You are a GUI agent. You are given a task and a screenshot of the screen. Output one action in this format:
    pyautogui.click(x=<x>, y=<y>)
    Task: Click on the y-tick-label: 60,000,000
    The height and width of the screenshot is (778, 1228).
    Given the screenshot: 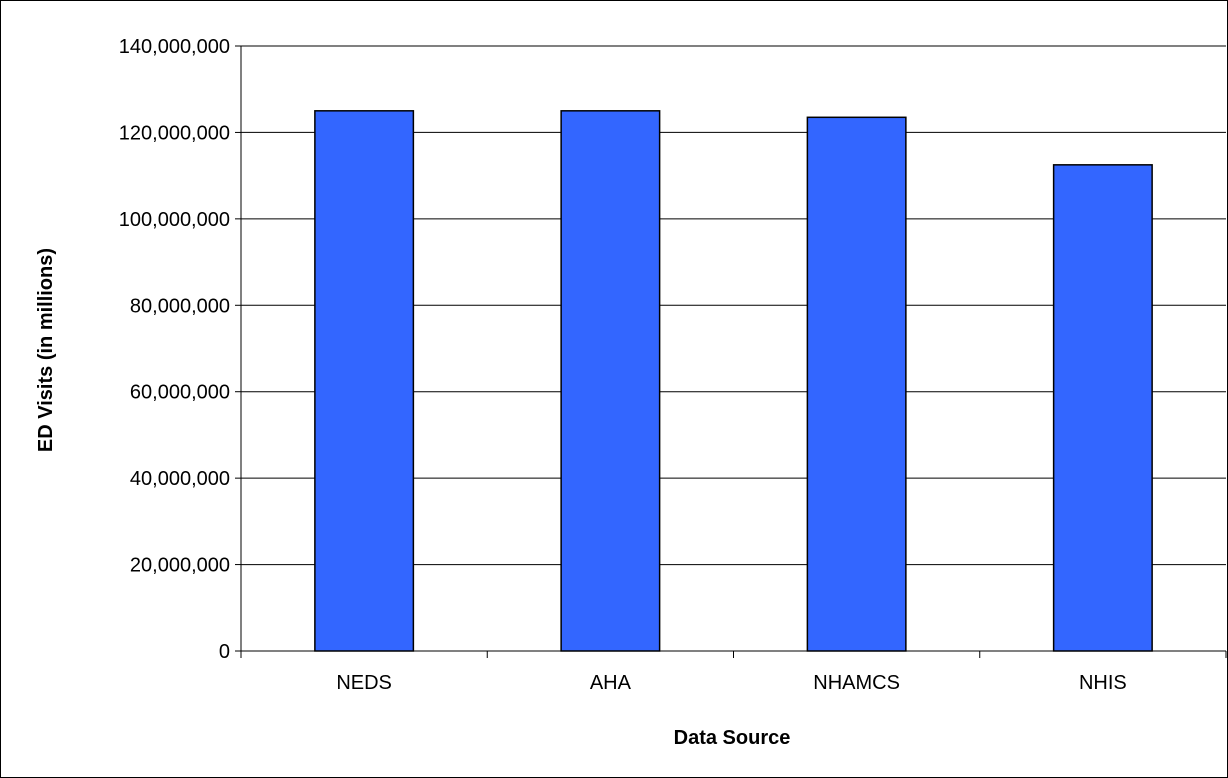 What is the action you would take?
    pyautogui.click(x=180, y=393)
    